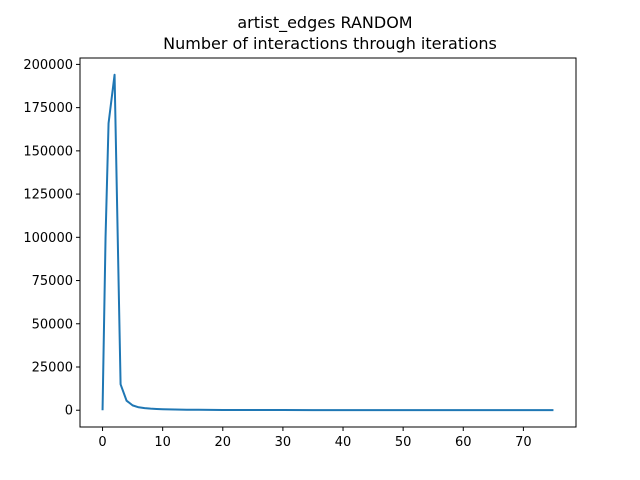 The width and height of the screenshot is (640, 480). Describe the element at coordinates (48, 108) in the screenshot. I see `y-tick-label: 175000` at that location.